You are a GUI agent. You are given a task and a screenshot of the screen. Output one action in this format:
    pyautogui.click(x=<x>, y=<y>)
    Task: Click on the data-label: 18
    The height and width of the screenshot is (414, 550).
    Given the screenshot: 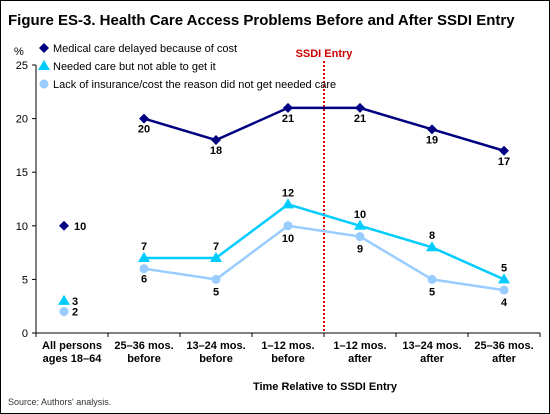 What is the action you would take?
    pyautogui.click(x=216, y=151)
    